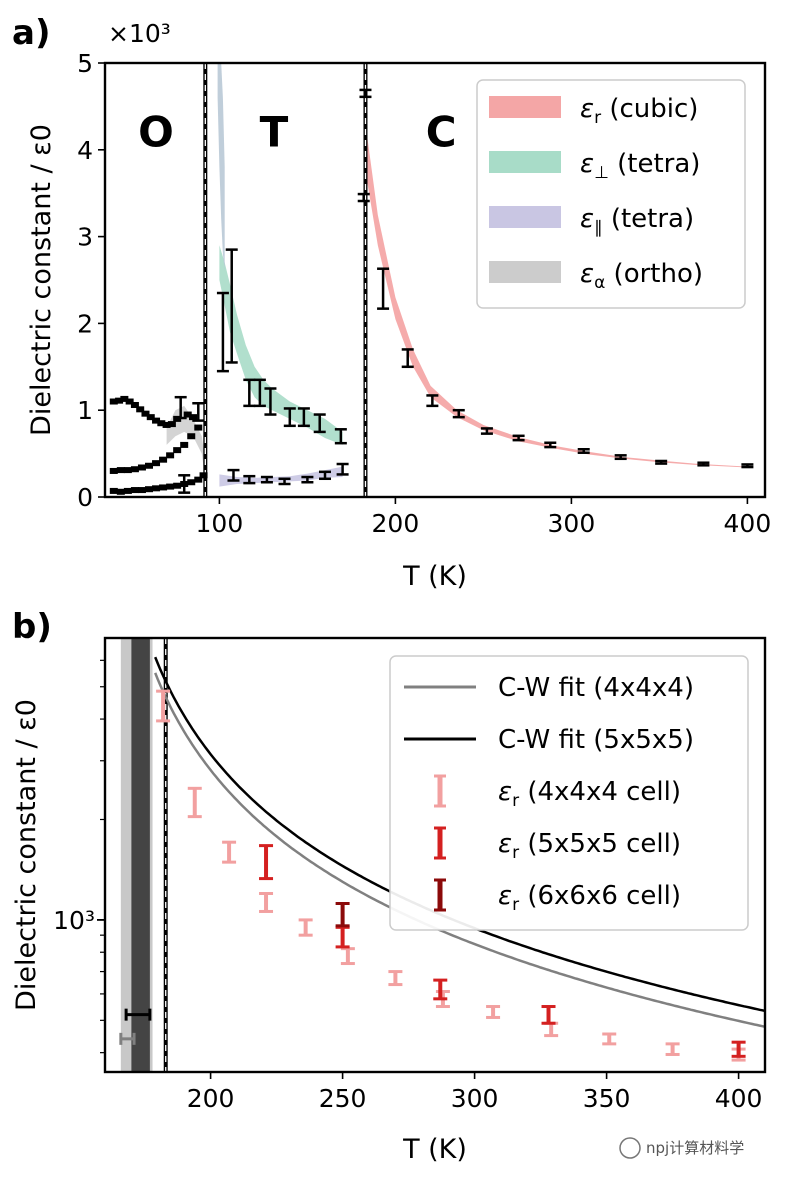 The image size is (796, 1183). I want to click on x-tick-label: 350, so click(607, 1098).